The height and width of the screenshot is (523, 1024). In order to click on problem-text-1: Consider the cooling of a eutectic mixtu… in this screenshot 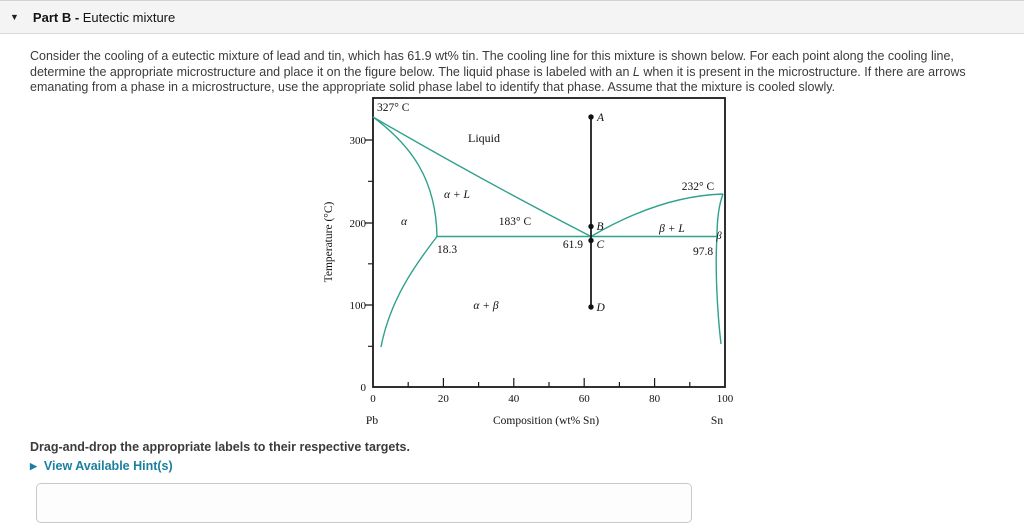, I will do `click(492, 64)`.